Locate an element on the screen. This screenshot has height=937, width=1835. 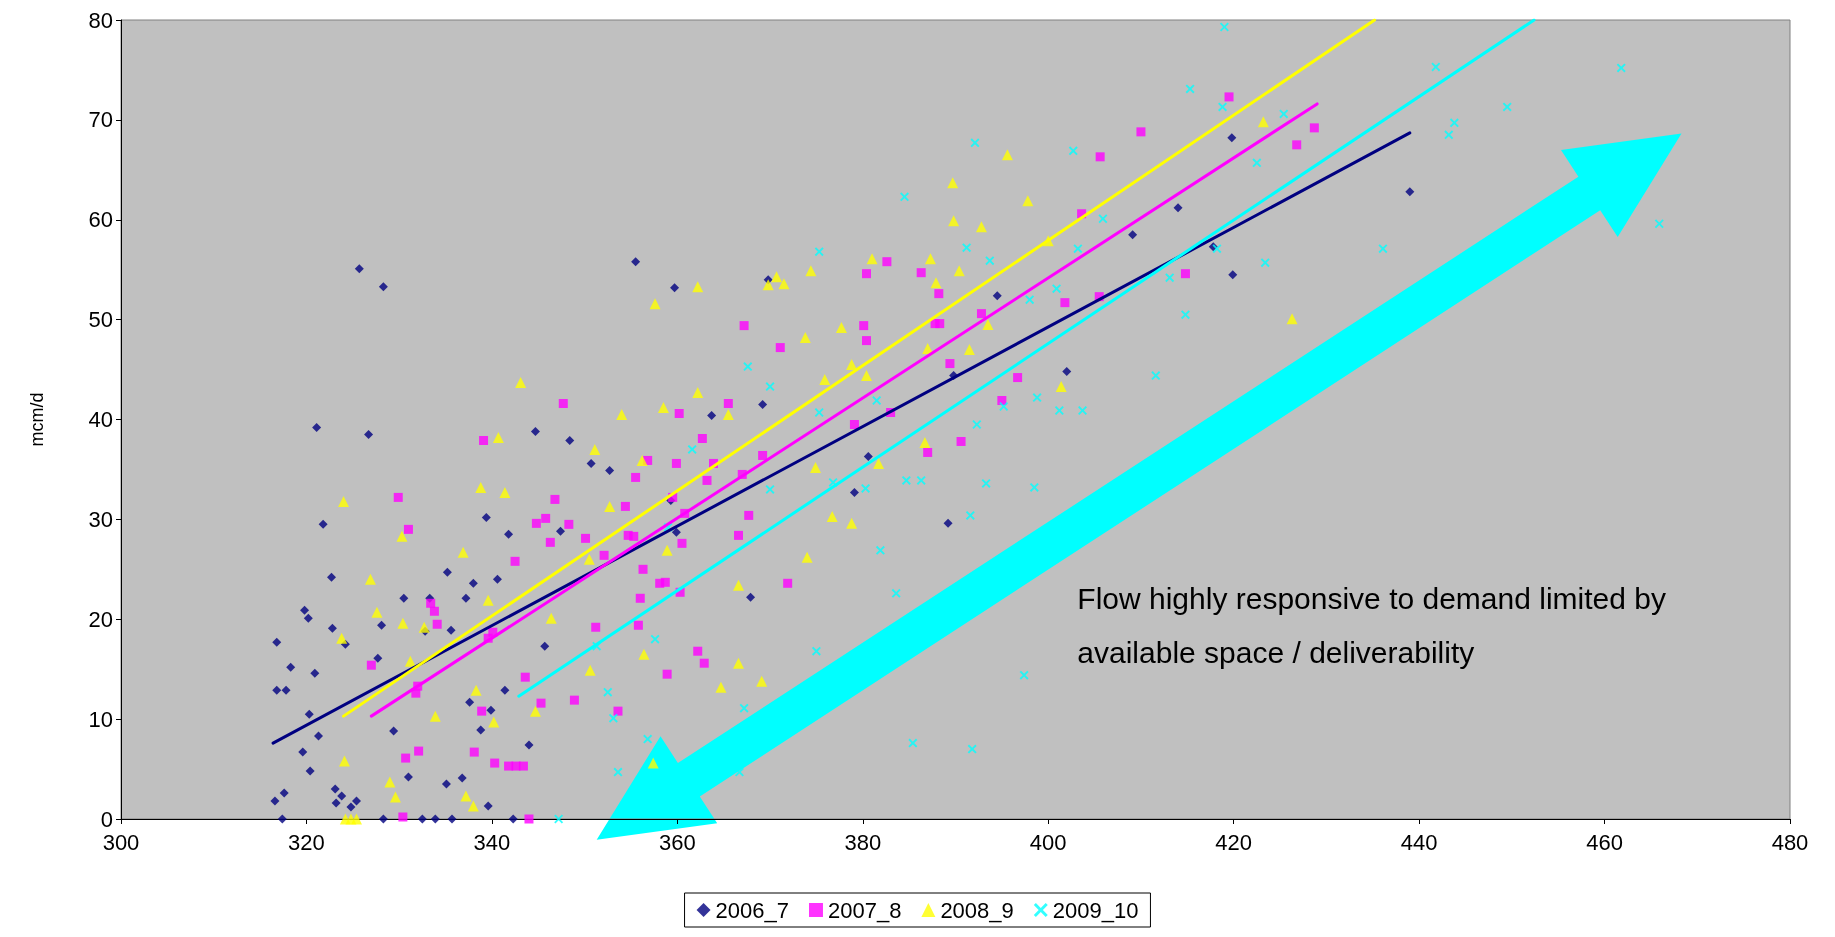
x-tick-label: 380 is located at coordinates (863, 842).